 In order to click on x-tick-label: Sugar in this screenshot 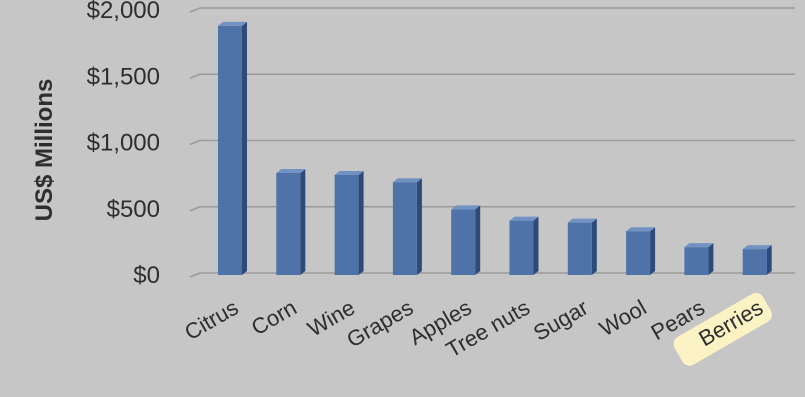, I will do `click(560, 320)`.